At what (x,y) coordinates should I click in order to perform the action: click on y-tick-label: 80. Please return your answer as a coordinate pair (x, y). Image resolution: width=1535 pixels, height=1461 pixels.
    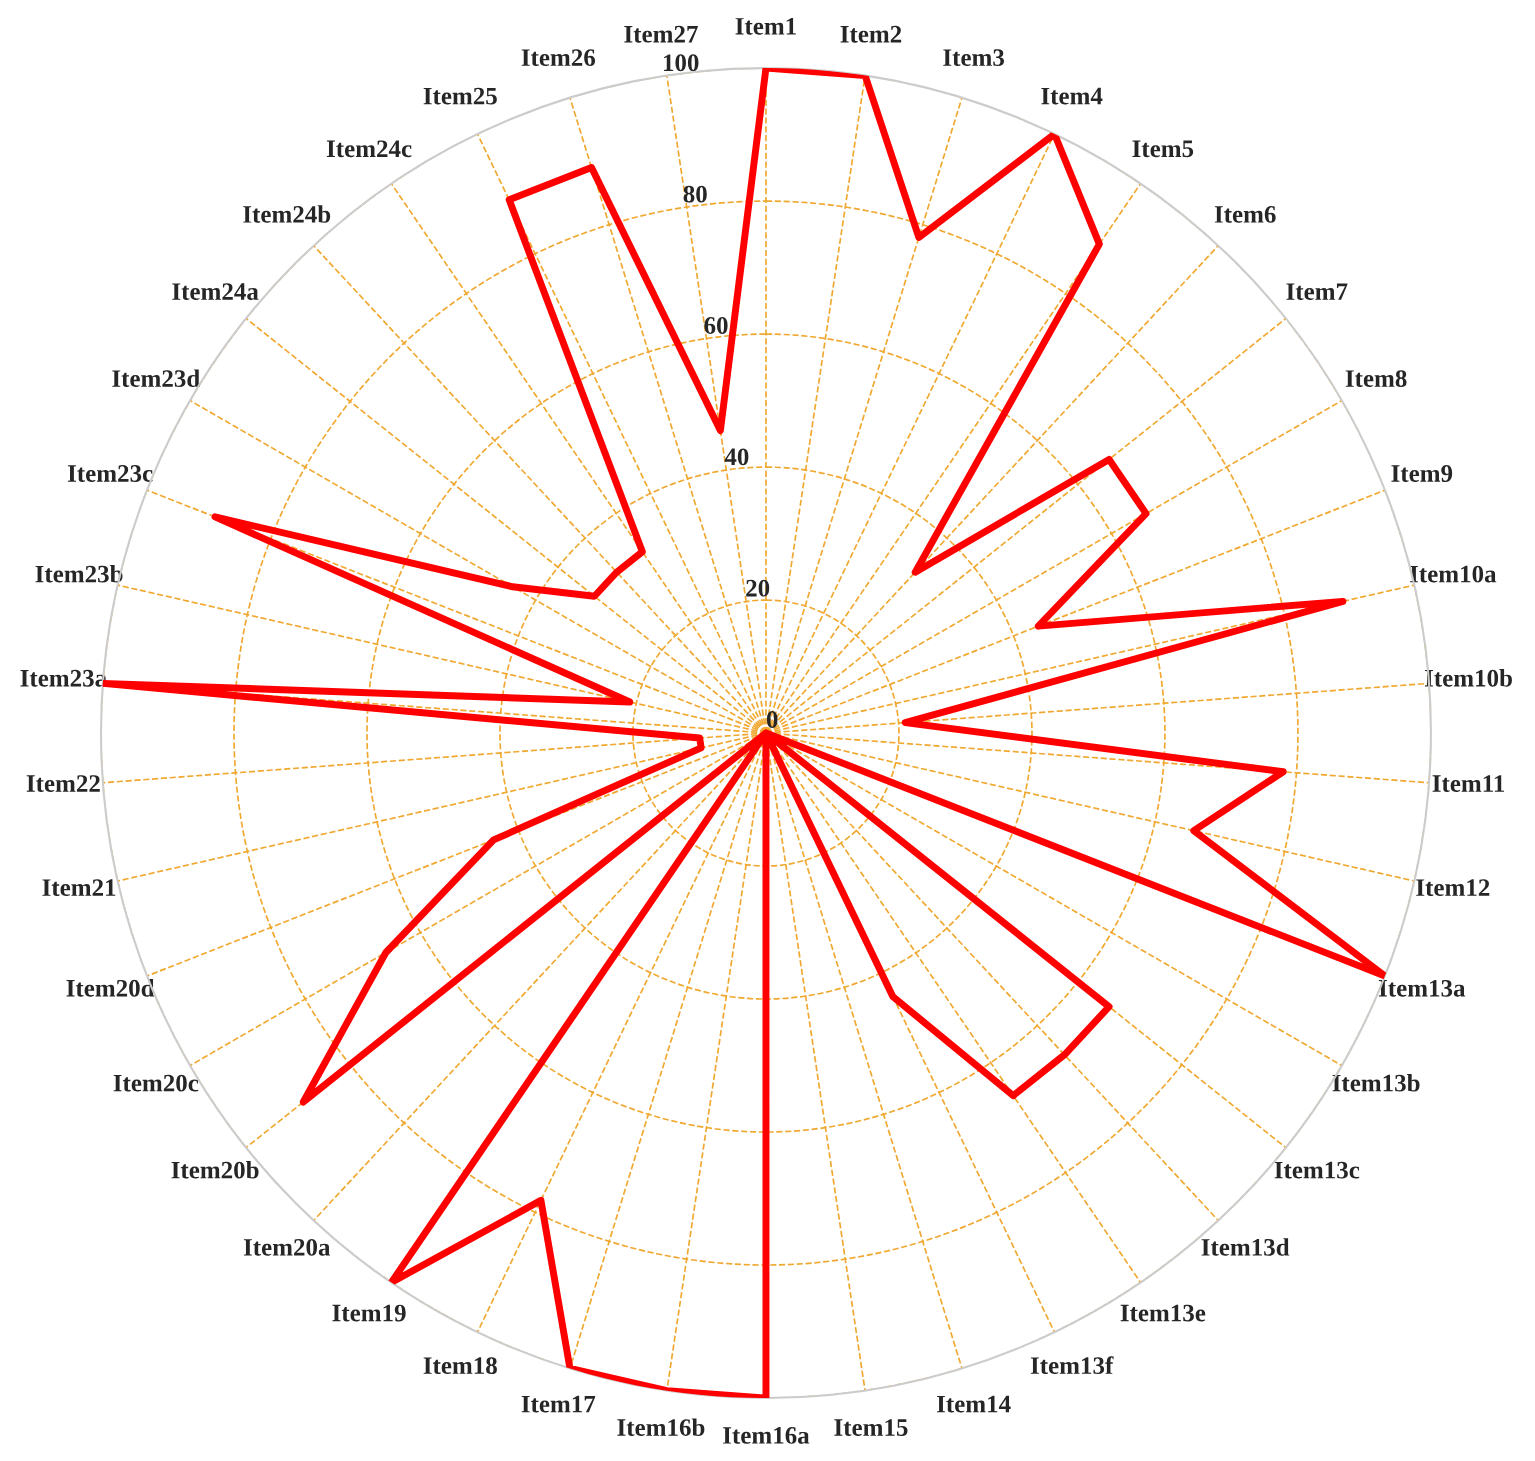
    Looking at the image, I should click on (695, 194).